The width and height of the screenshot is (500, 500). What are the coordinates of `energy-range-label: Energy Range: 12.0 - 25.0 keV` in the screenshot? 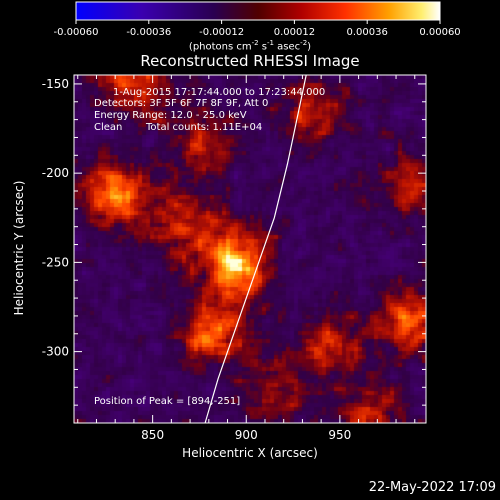 It's located at (170, 115).